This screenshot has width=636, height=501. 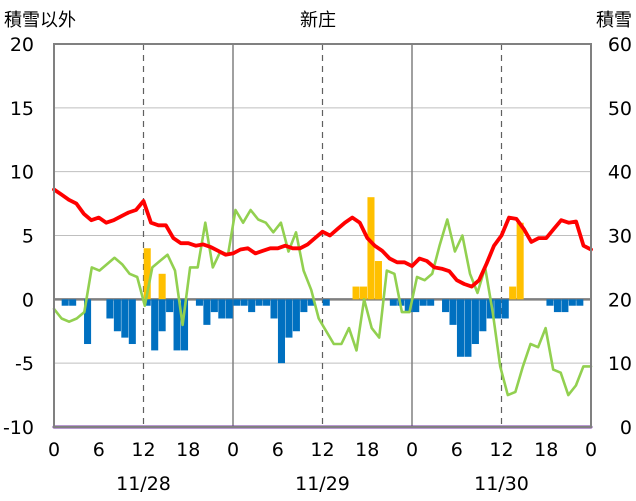 What do you see at coordinates (318, 20) in the screenshot?
I see `chart-title: 新庄` at bounding box center [318, 20].